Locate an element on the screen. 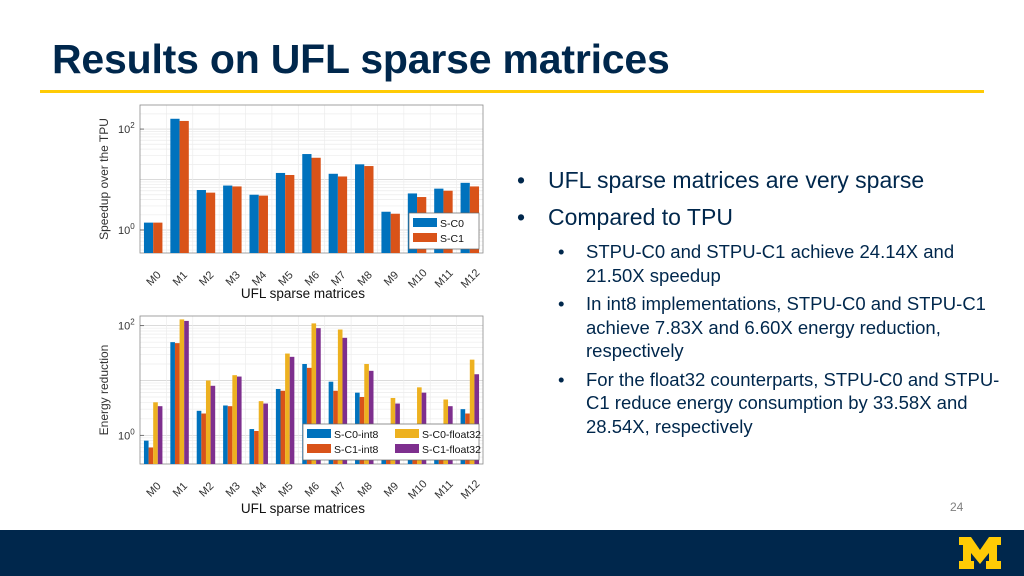 This screenshot has height=576, width=1024. x-tick-label: M6 is located at coordinates (312, 489).